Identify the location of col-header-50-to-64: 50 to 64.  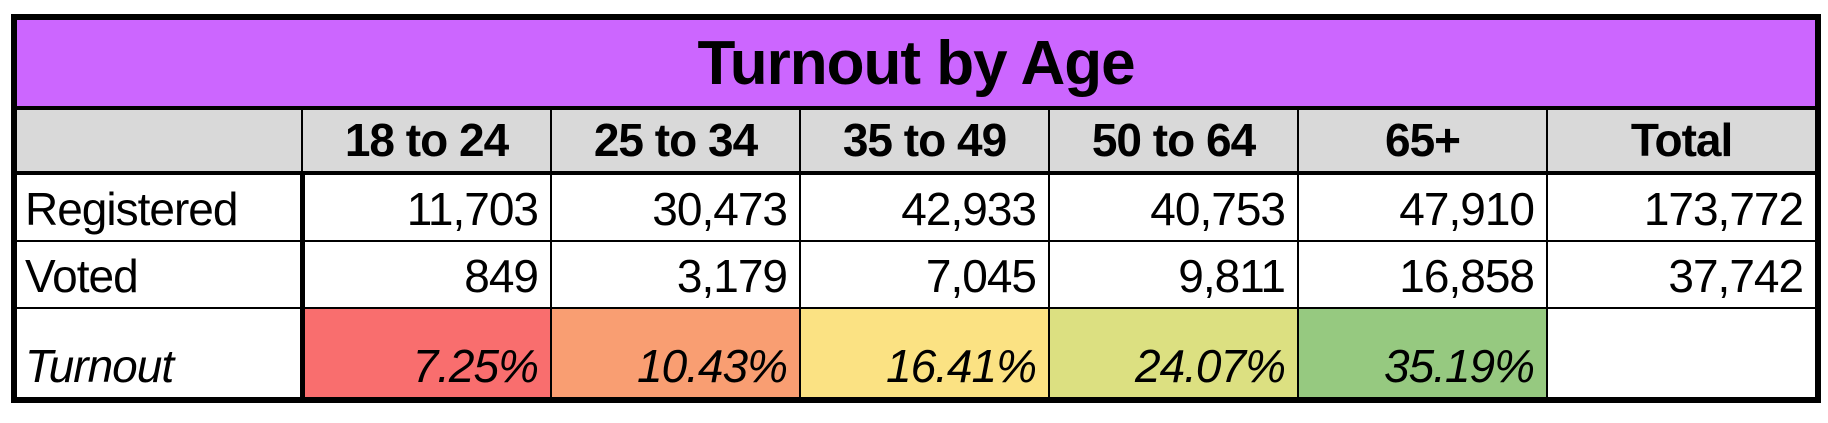
(1173, 141).